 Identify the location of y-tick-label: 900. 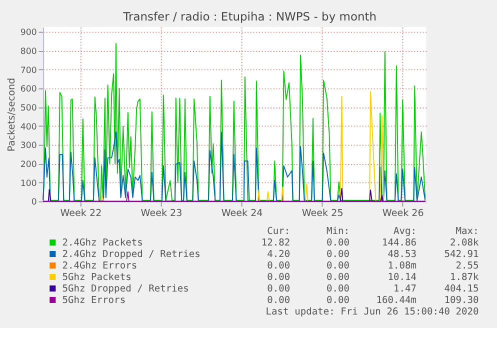
(28, 33).